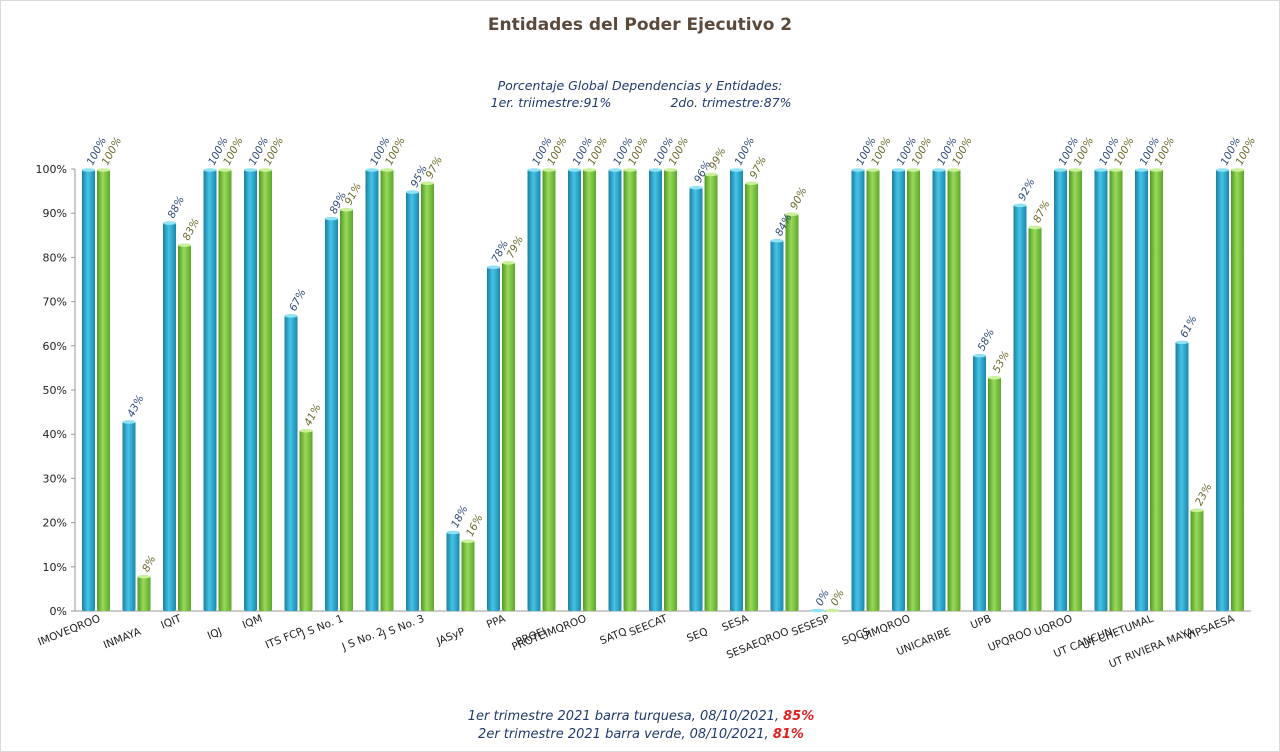 The width and height of the screenshot is (1280, 752). I want to click on data-label-q1-23: 92%, so click(1027, 190).